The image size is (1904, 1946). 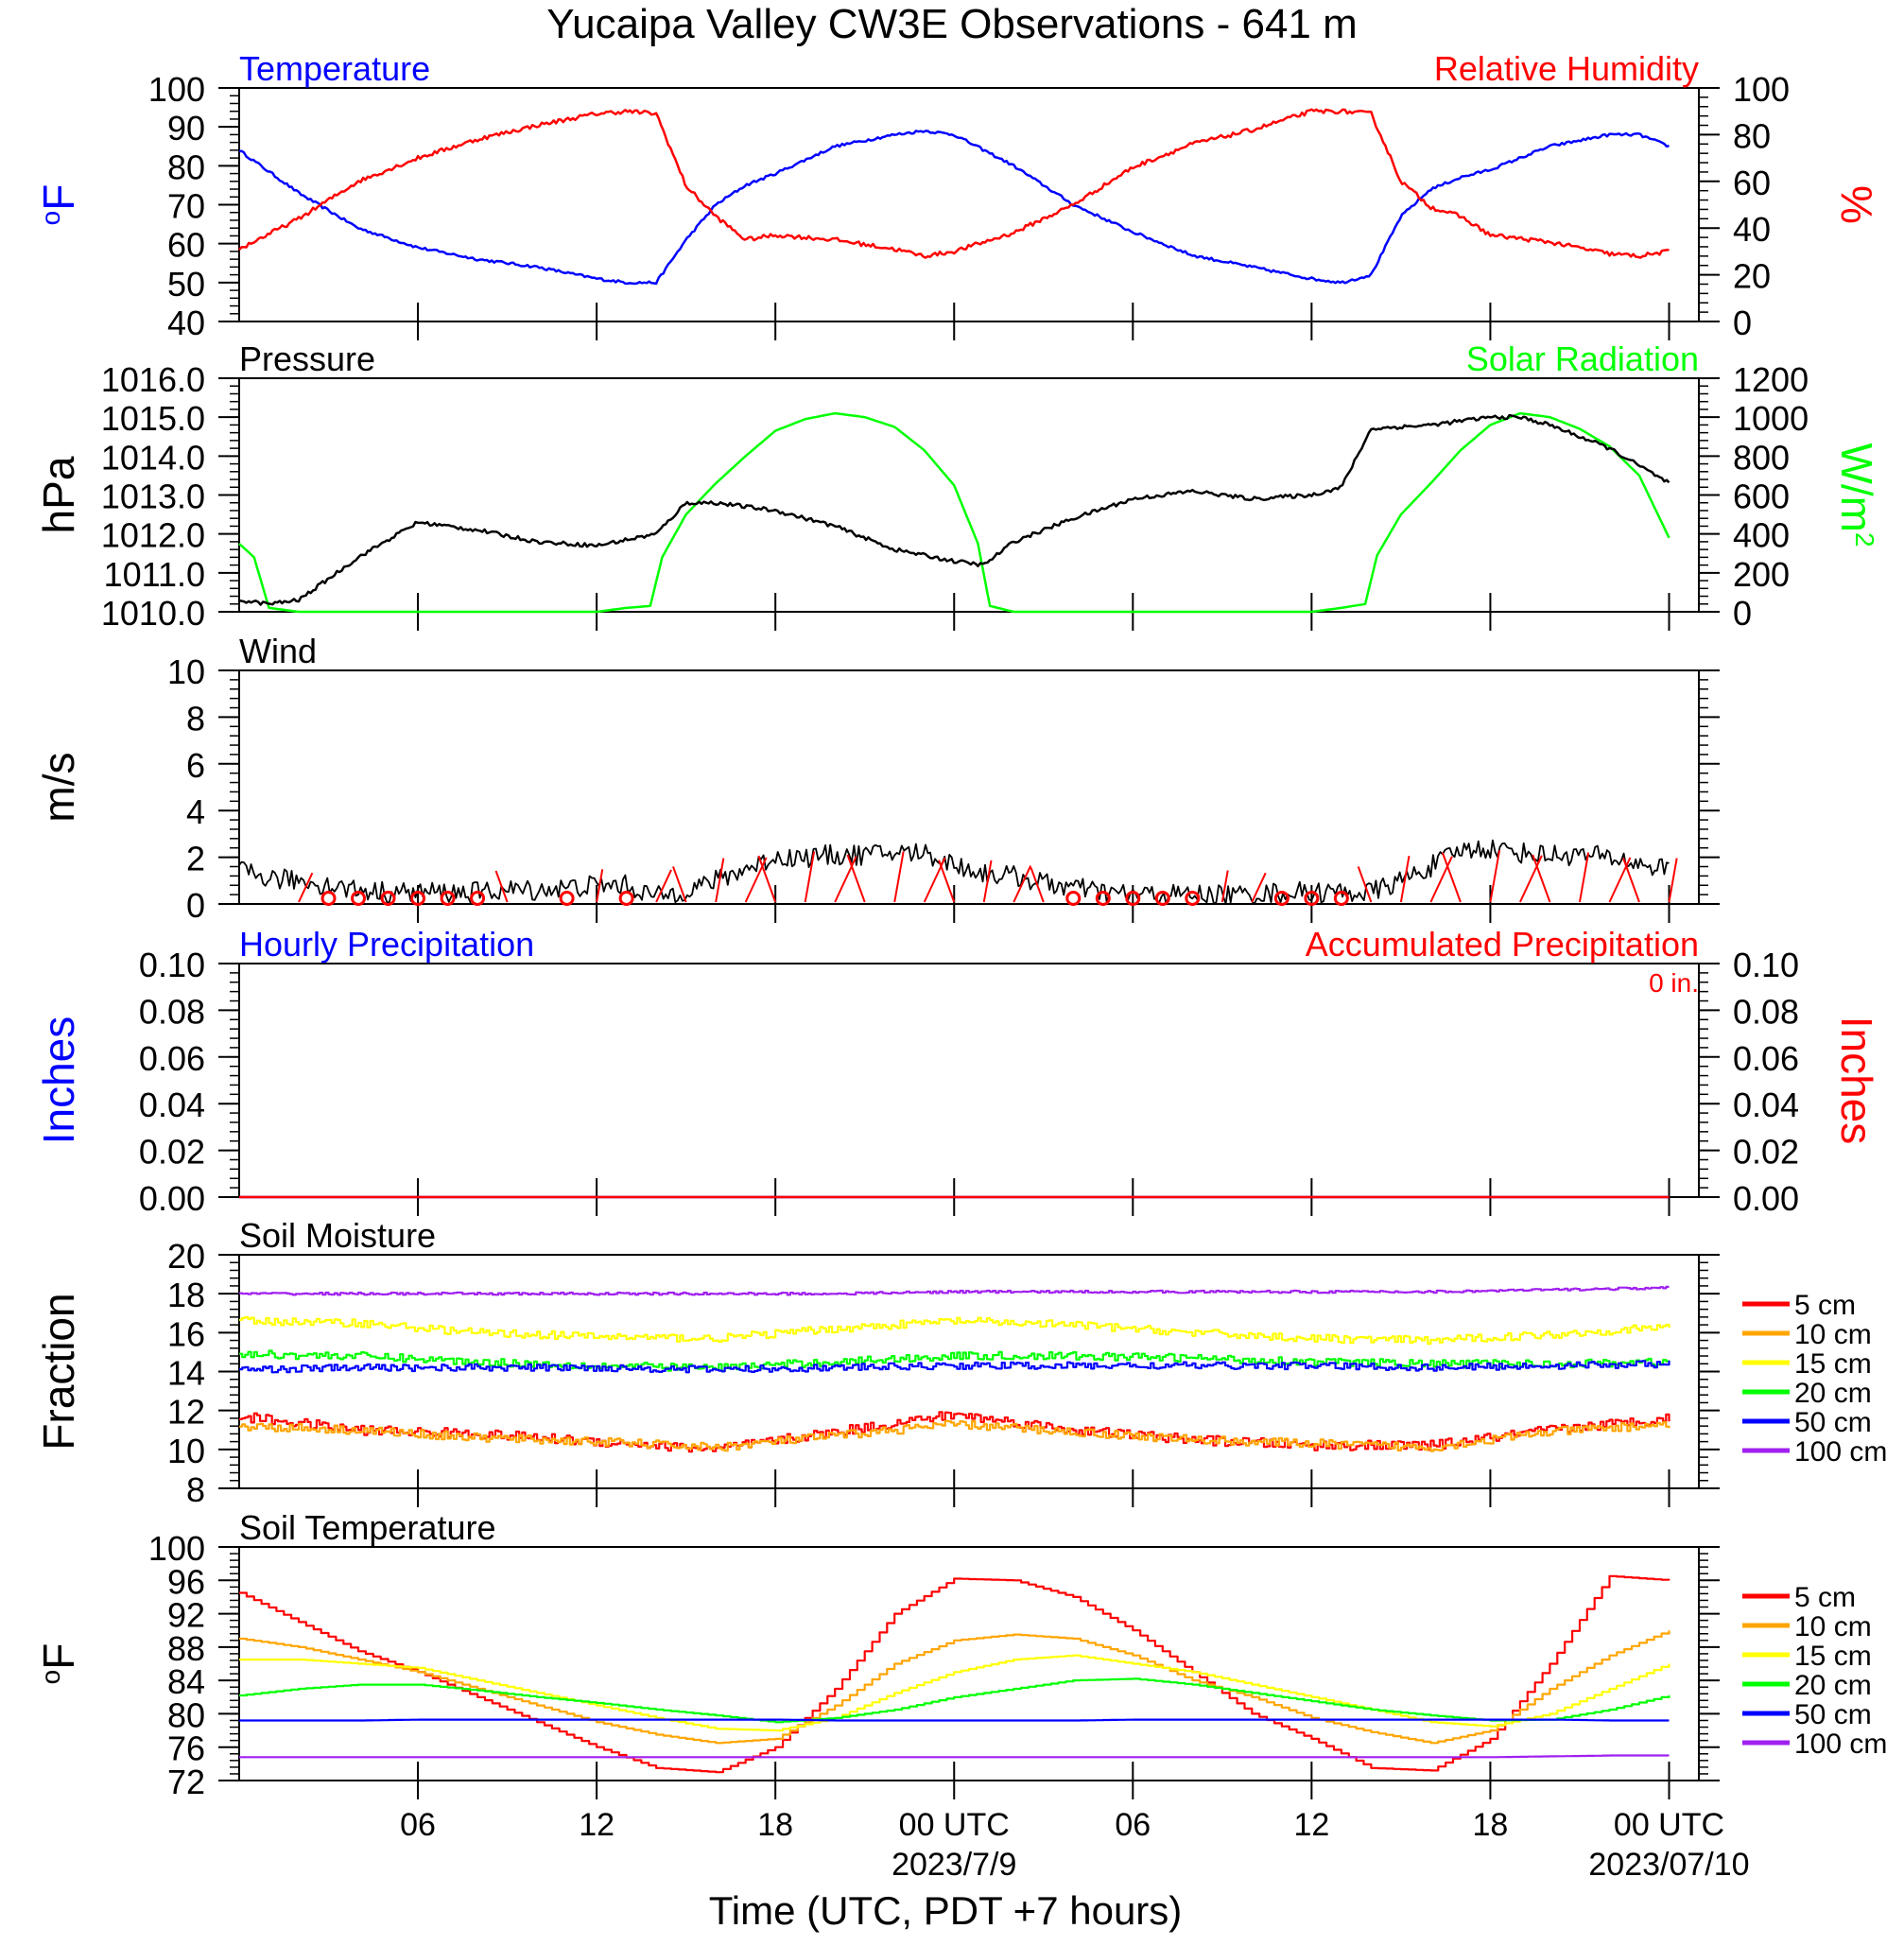 What do you see at coordinates (176, 90) in the screenshot?
I see `temp_rh-ytick-label: 100` at bounding box center [176, 90].